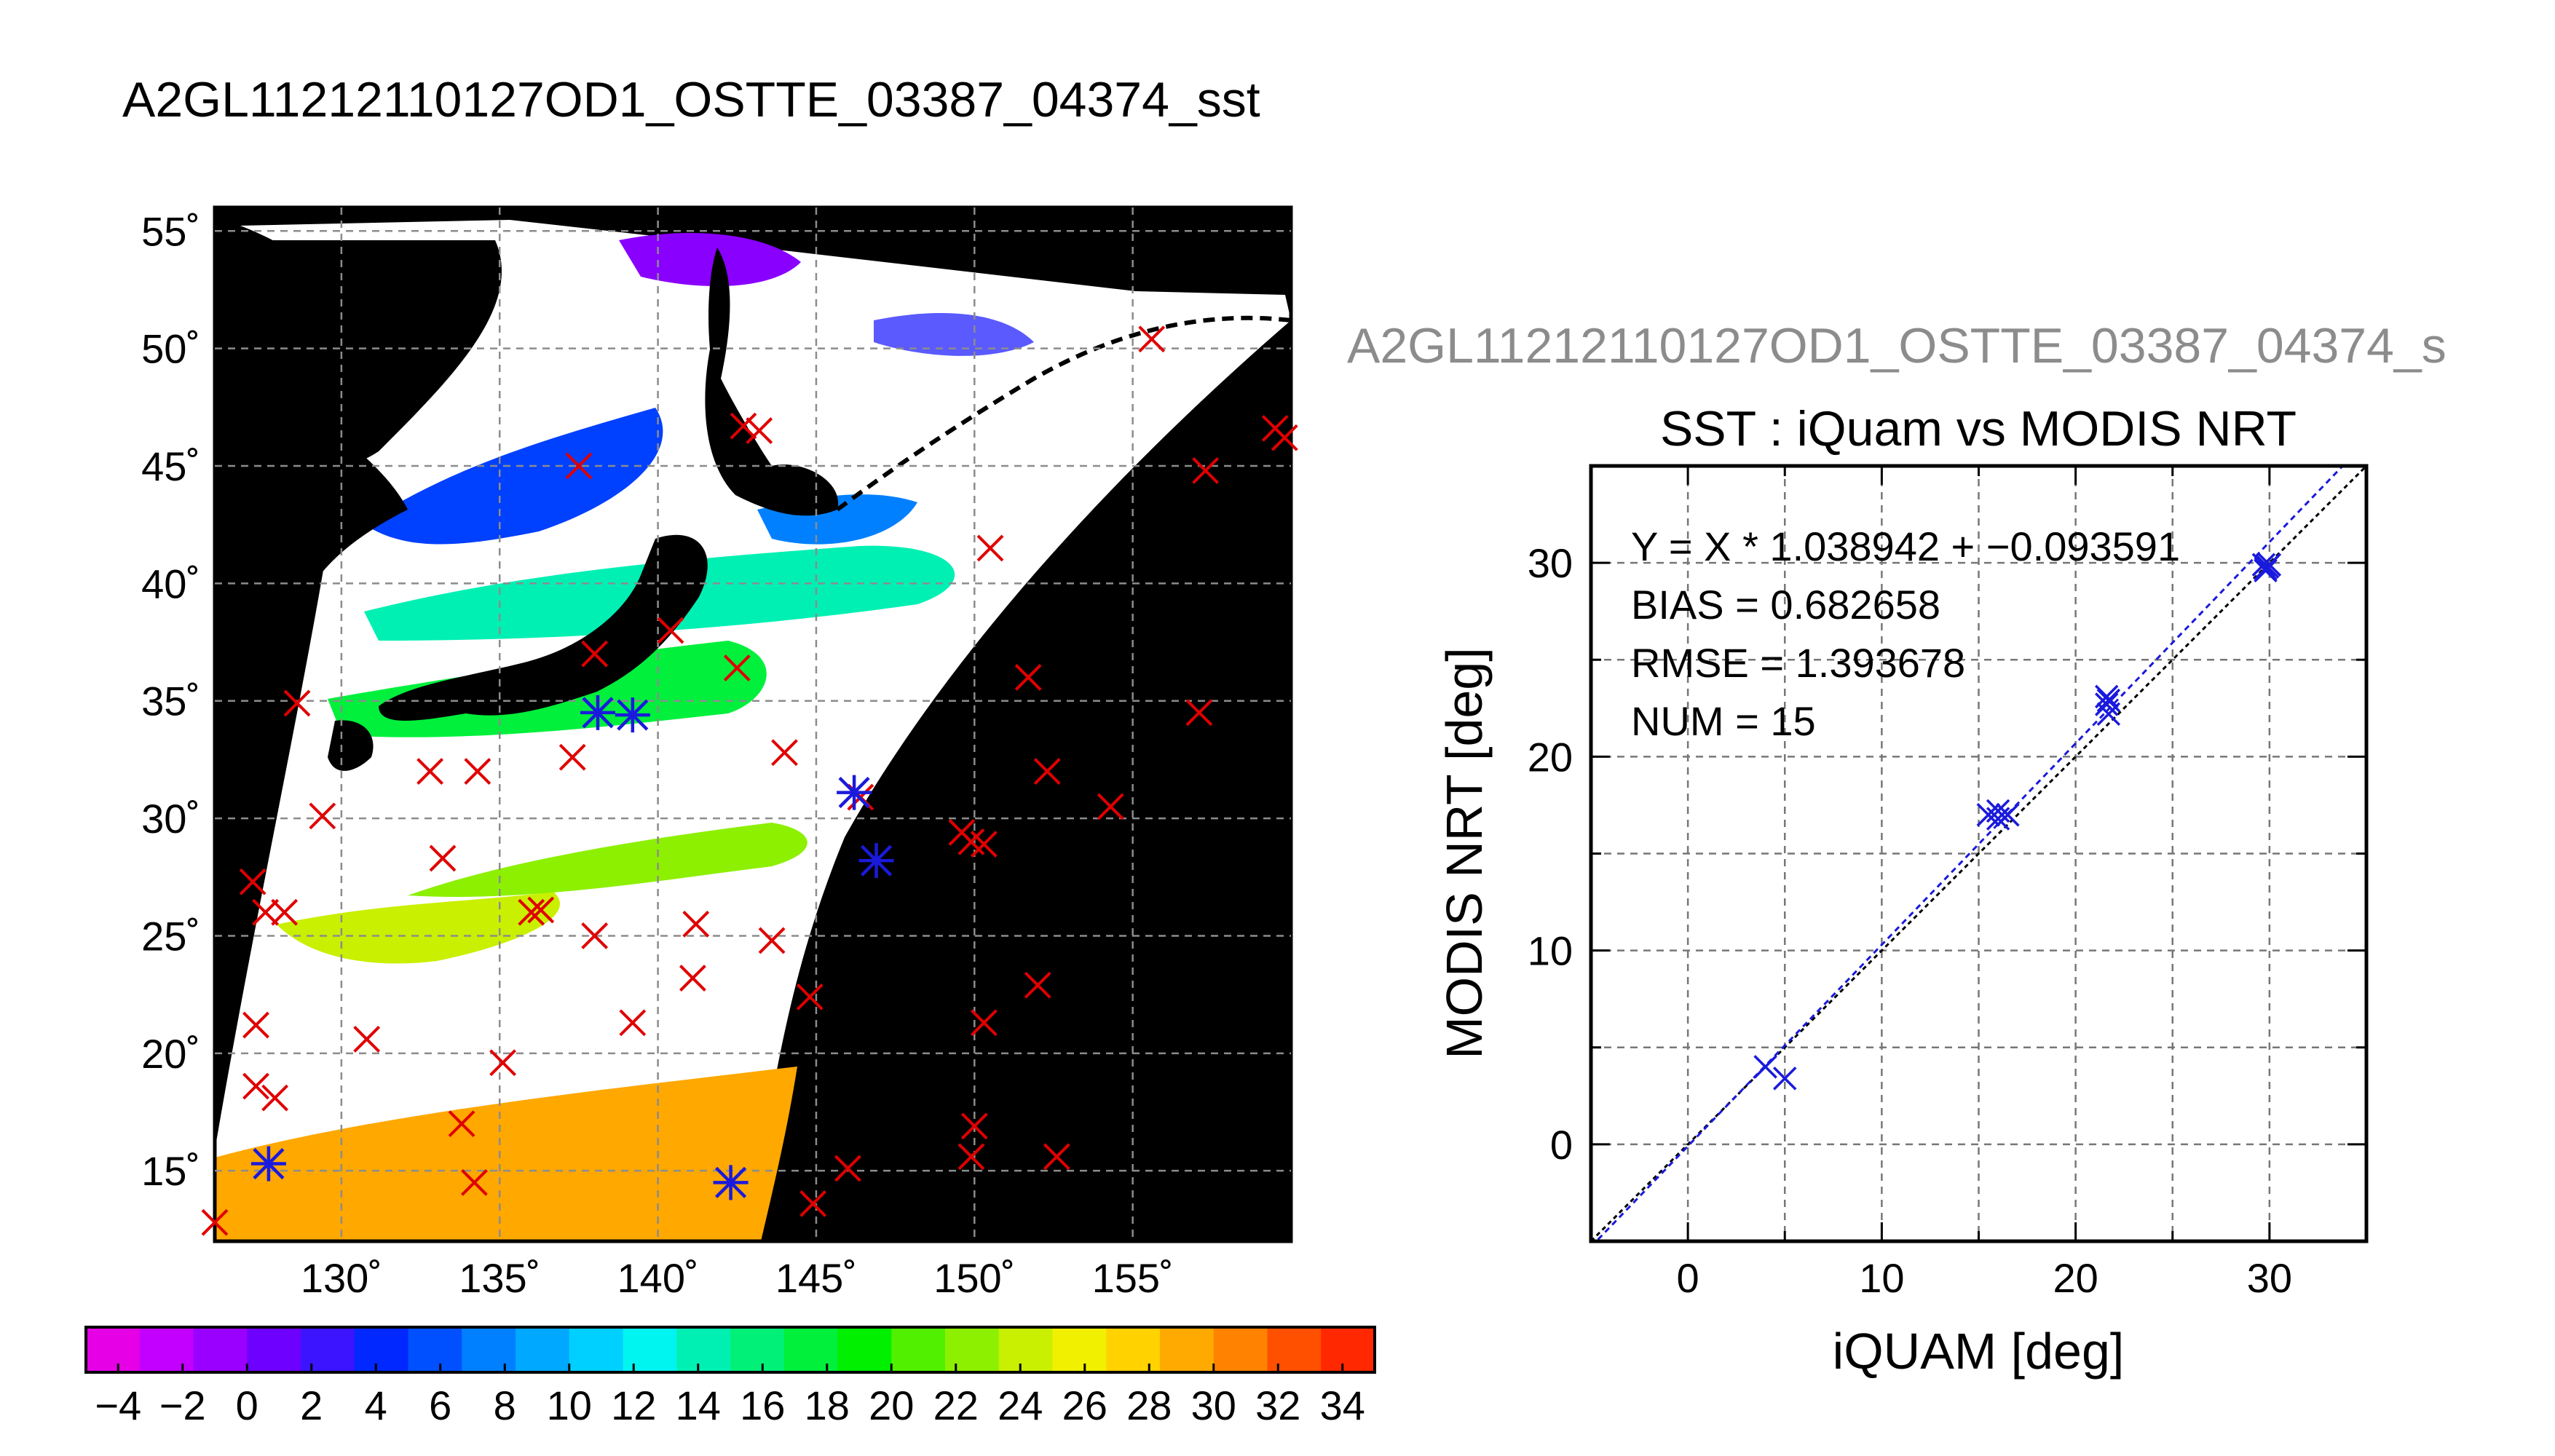 This screenshot has height=1456, width=2555. I want to click on kyushu, so click(351, 745).